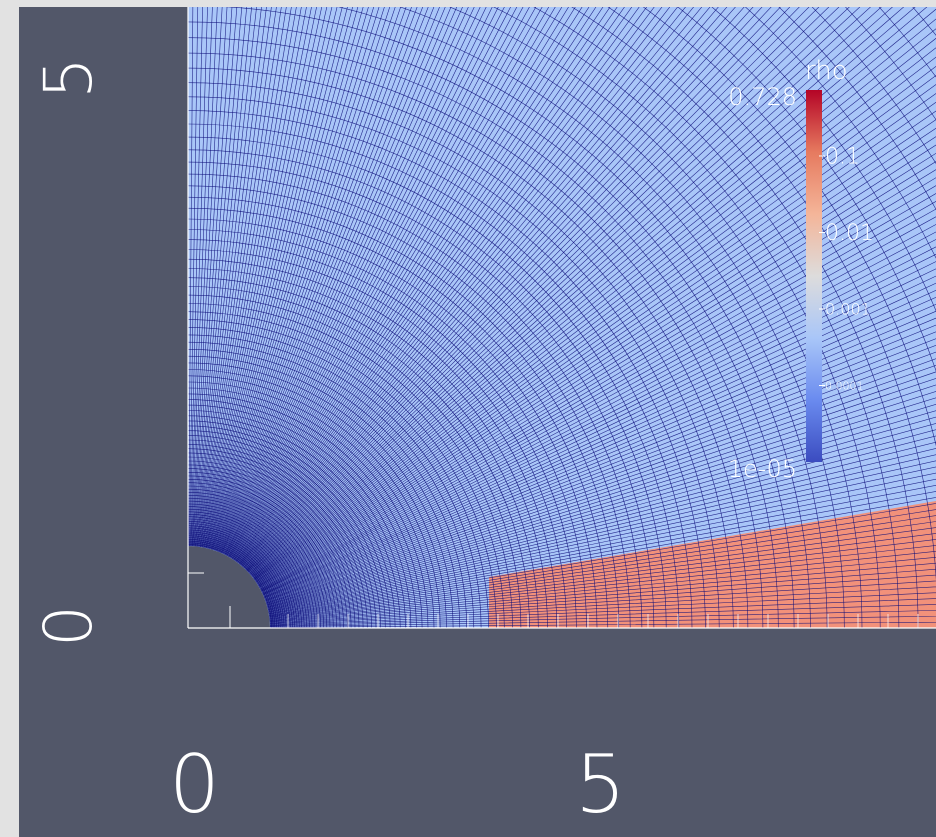 The width and height of the screenshot is (936, 837). I want to click on colorbar-min-label: 1e-05, so click(762, 469).